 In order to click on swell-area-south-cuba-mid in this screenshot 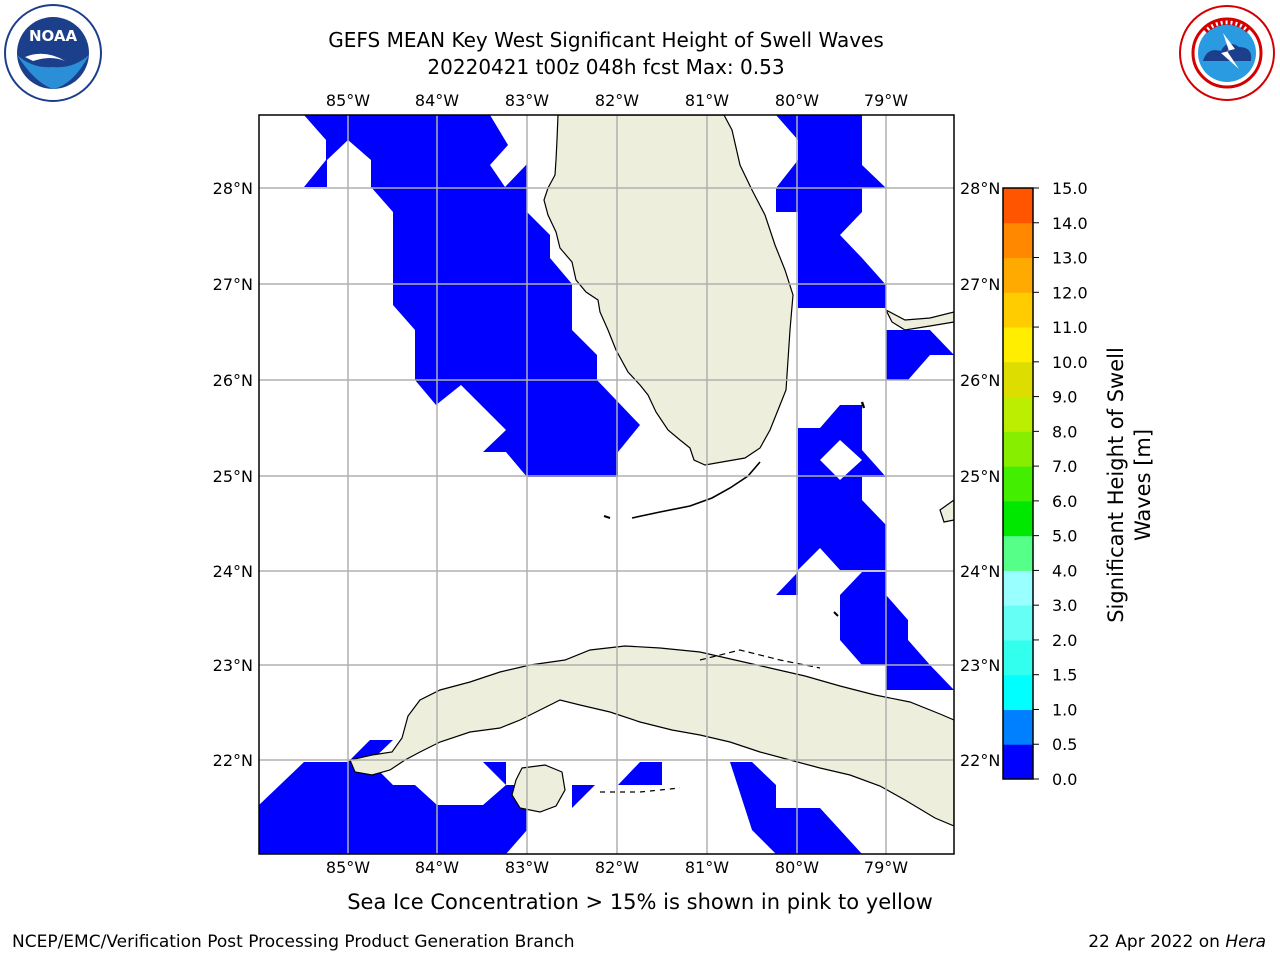, I will do `click(583, 796)`.